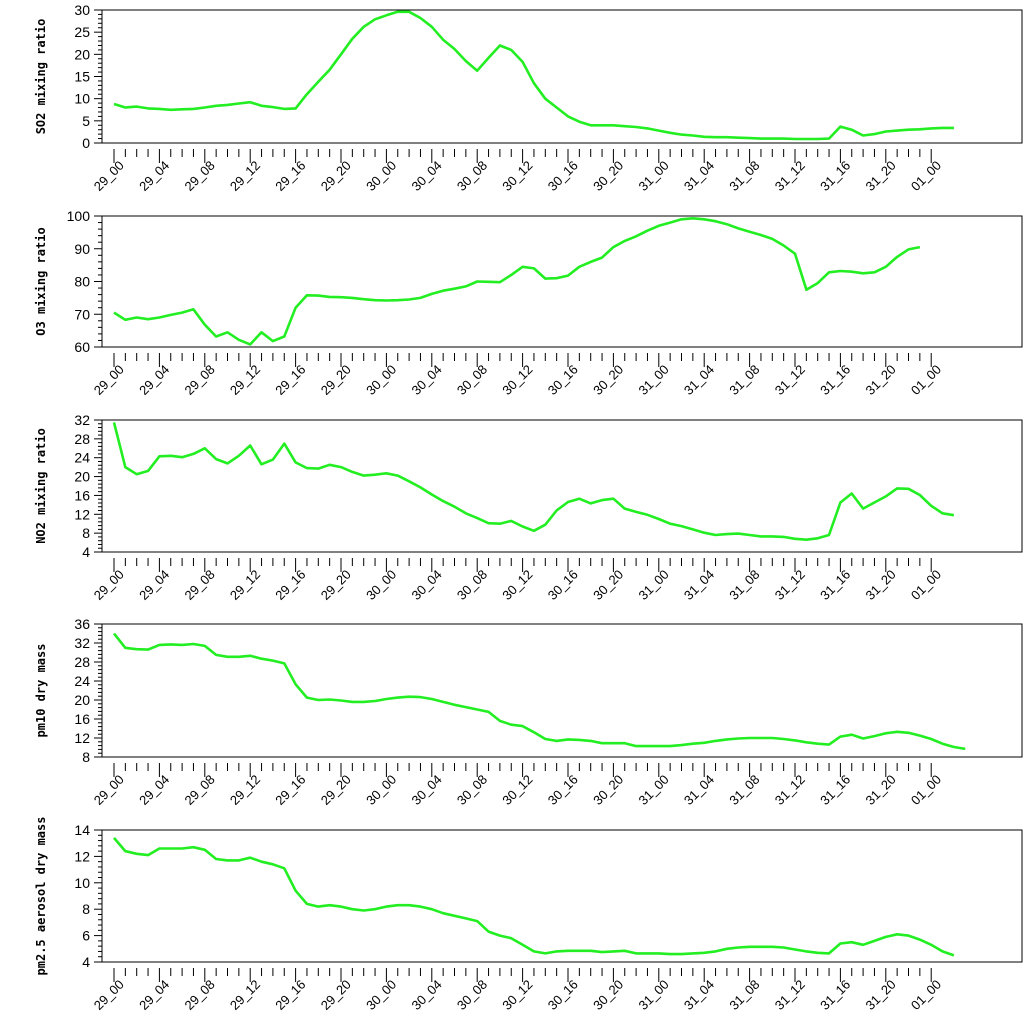 The image size is (1024, 1024). Describe the element at coordinates (82, 458) in the screenshot. I see `y-tick-label: 24` at that location.